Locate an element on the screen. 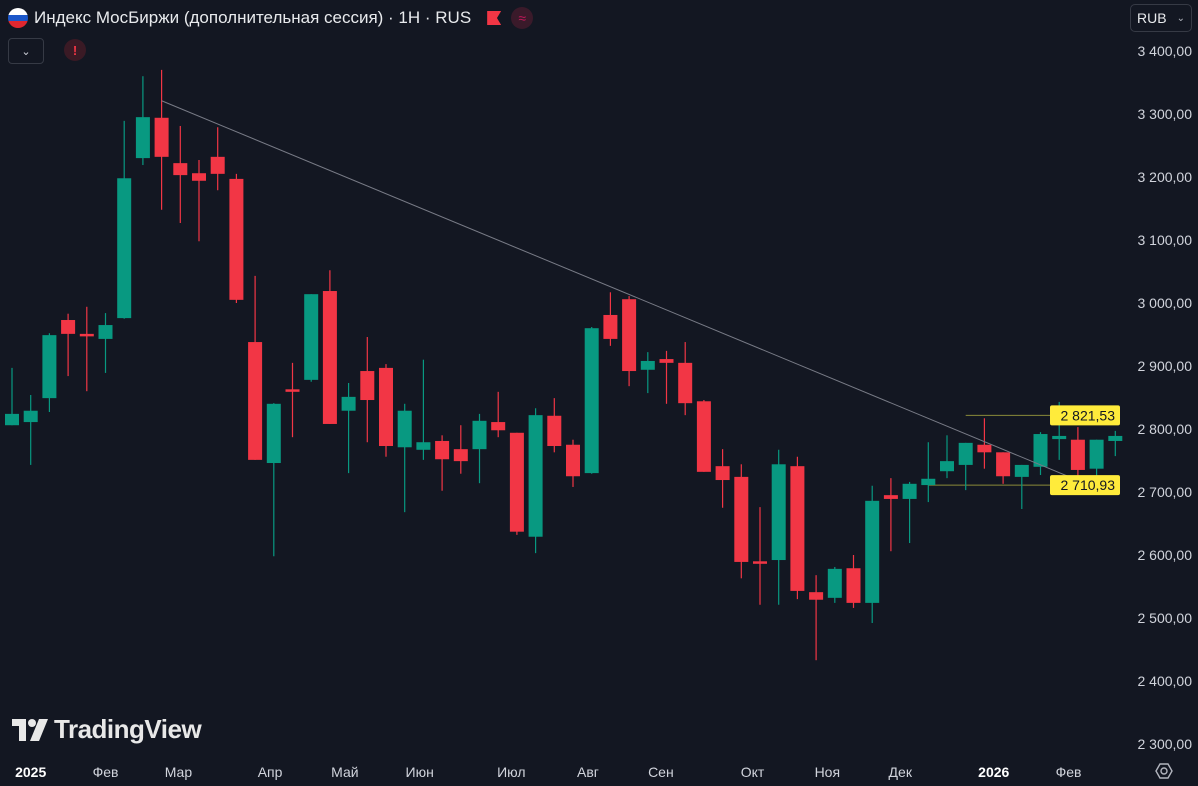 The width and height of the screenshot is (1198, 786). flag-marker-icon is located at coordinates (494, 18).